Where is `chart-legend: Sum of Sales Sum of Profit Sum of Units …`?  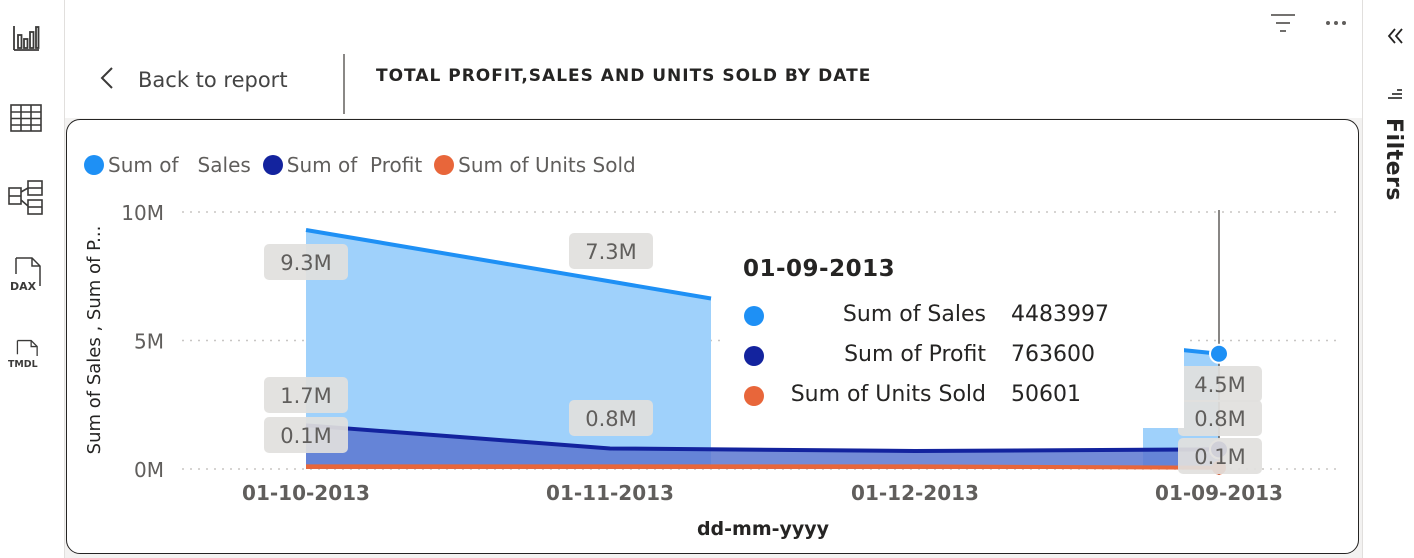
chart-legend: Sum of Sales Sum of Profit Sum of Units … is located at coordinates (366, 165).